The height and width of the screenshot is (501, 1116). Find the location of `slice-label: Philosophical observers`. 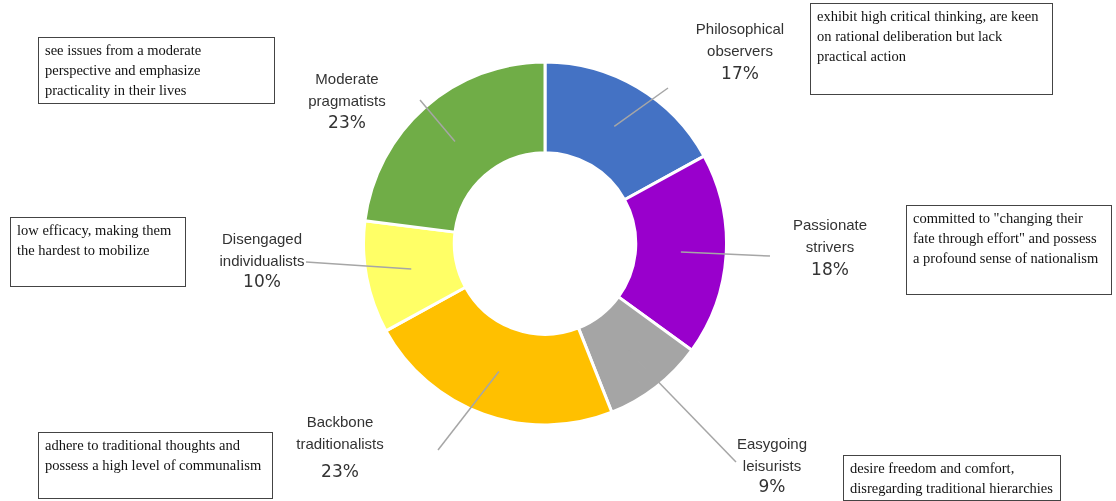

slice-label: Philosophical observers is located at coordinates (740, 40).